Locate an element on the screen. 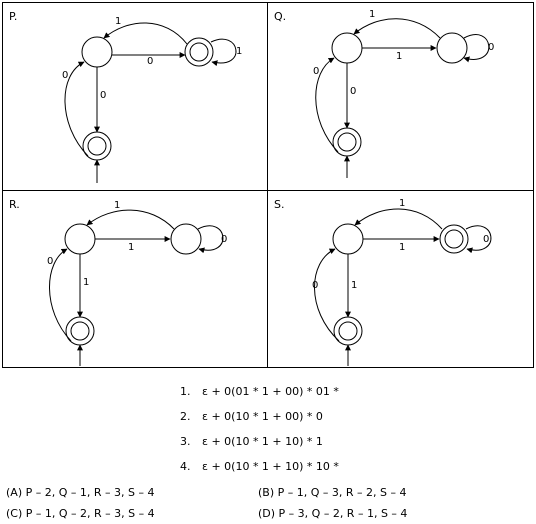 The width and height of the screenshot is (536, 524). panel-r is located at coordinates (136, 287).